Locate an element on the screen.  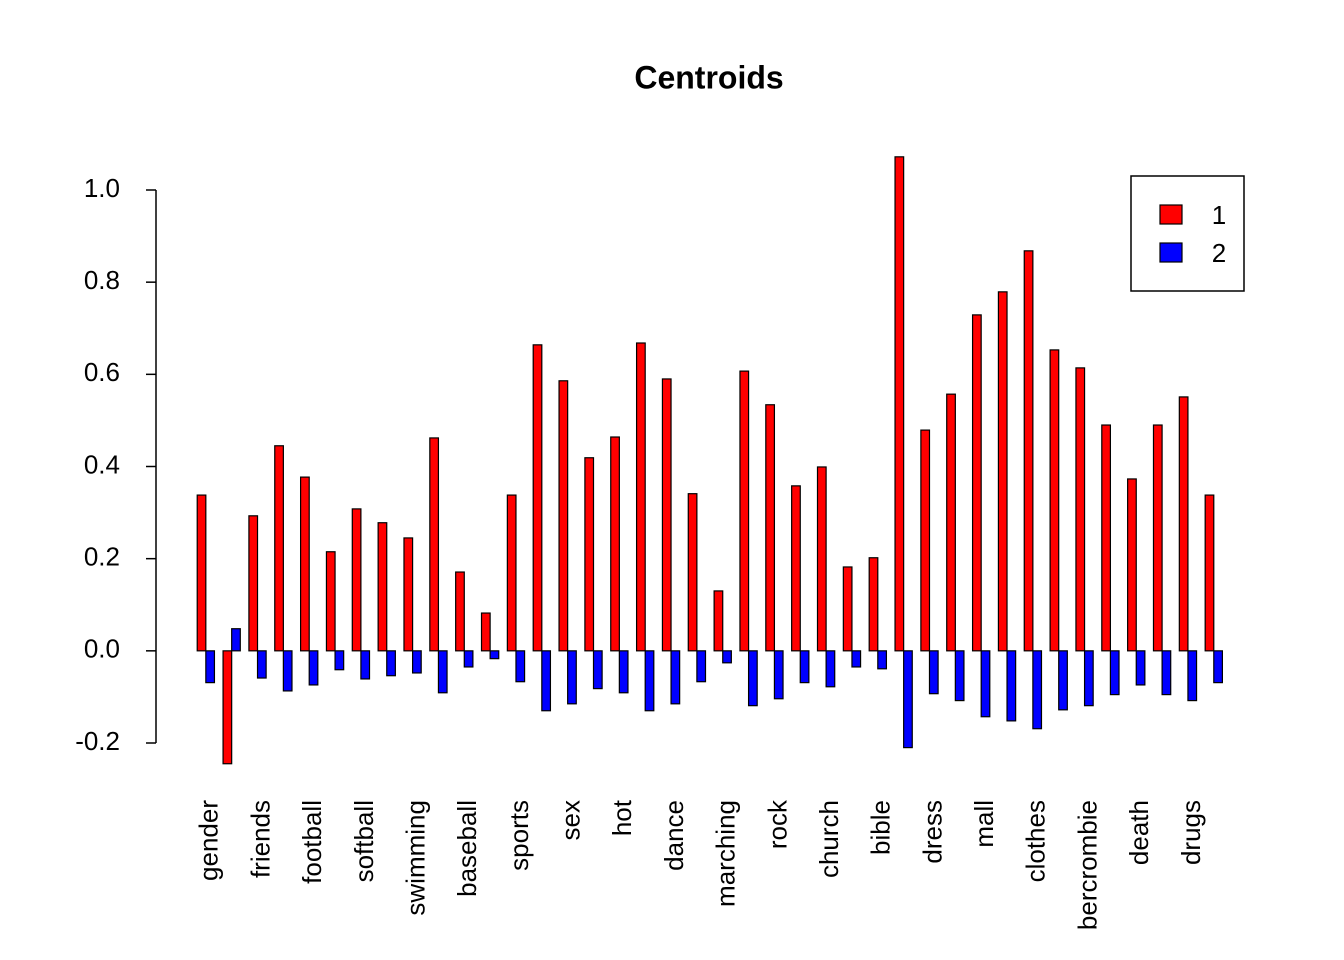
chart-title: Centroids is located at coordinates (708, 77).